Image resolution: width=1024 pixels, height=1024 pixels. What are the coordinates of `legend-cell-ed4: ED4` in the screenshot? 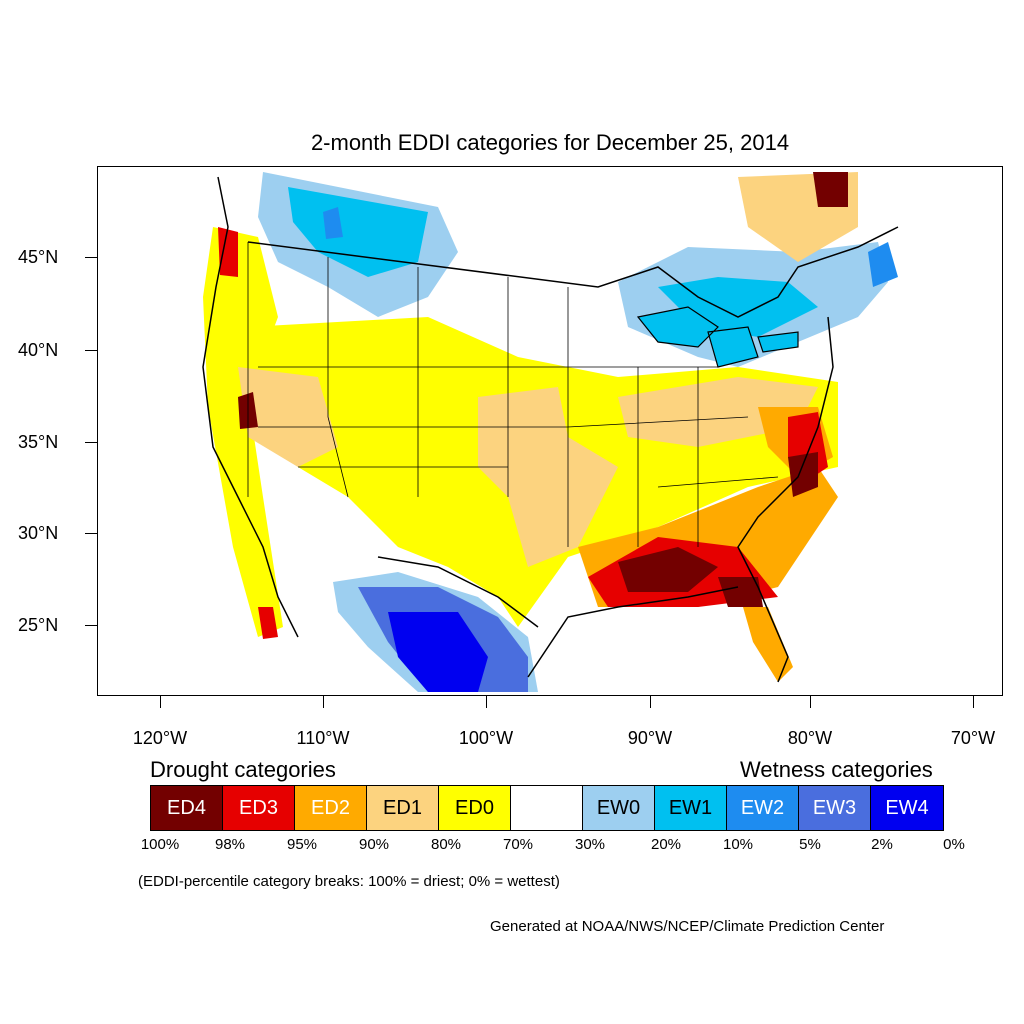 It's located at (187, 808).